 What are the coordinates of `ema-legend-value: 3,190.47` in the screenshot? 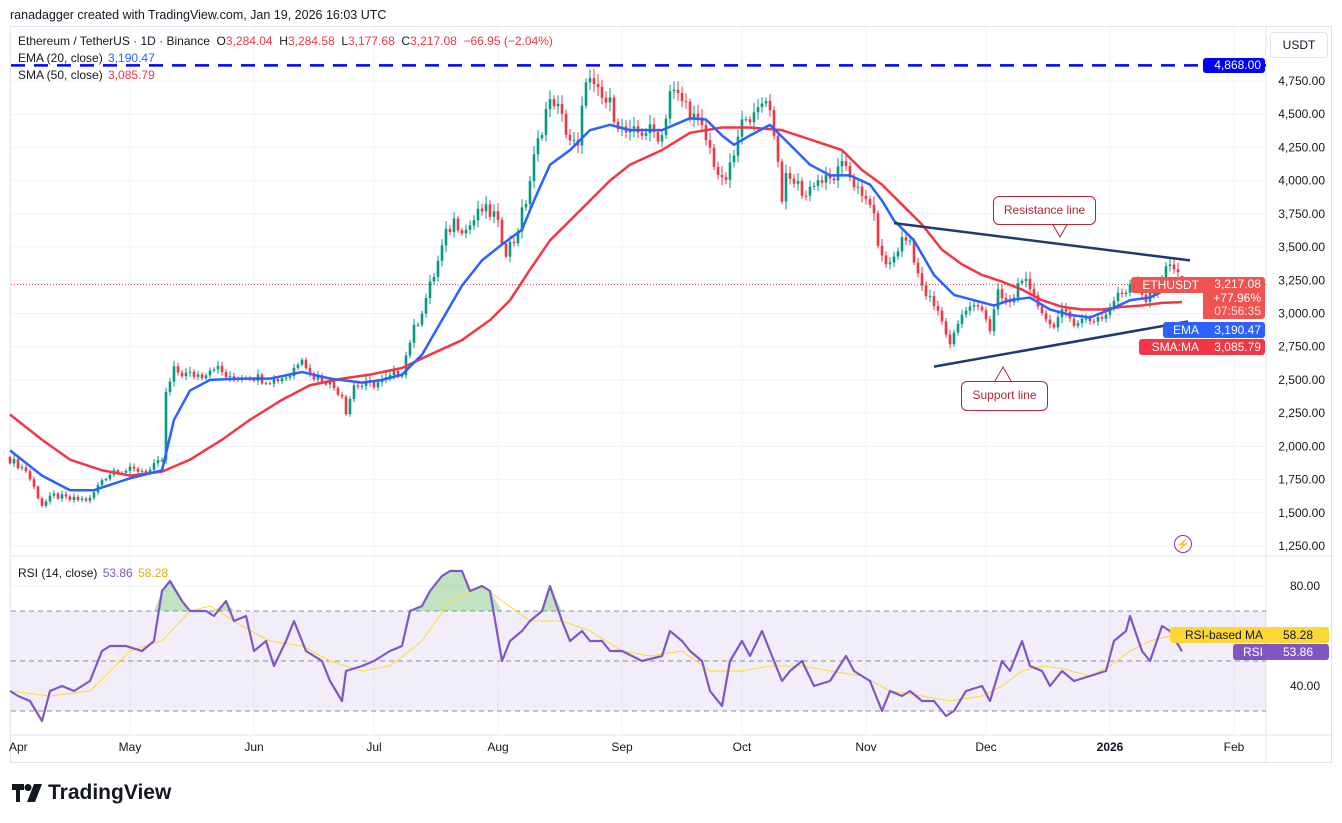 It's located at (131, 58).